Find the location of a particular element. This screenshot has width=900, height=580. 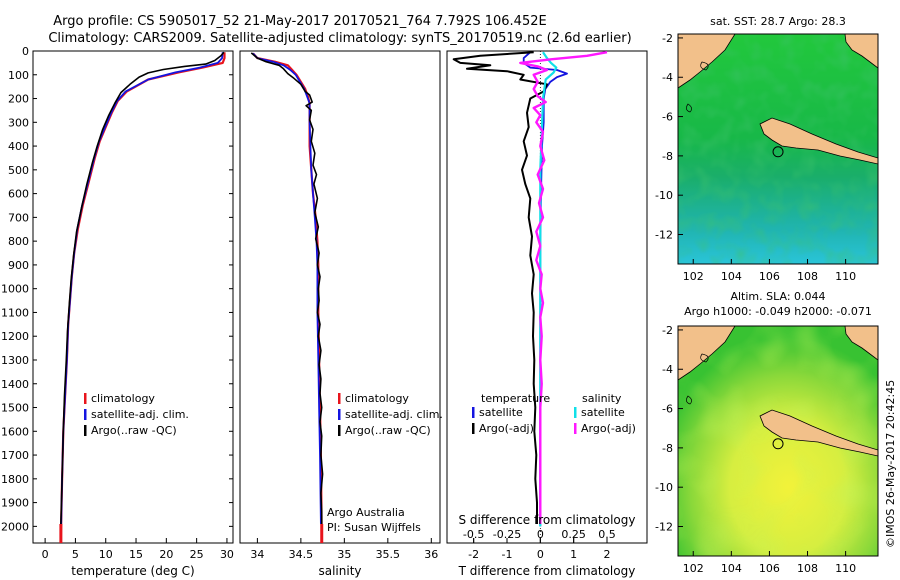

depth-tick-label: 800 is located at coordinates (18, 241).